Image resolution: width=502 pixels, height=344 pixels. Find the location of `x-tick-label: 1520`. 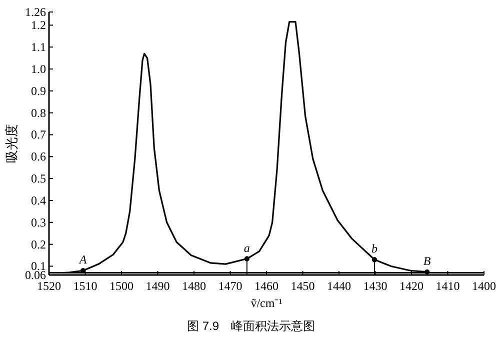

x-tick-label: 1520 is located at coordinates (49, 286).